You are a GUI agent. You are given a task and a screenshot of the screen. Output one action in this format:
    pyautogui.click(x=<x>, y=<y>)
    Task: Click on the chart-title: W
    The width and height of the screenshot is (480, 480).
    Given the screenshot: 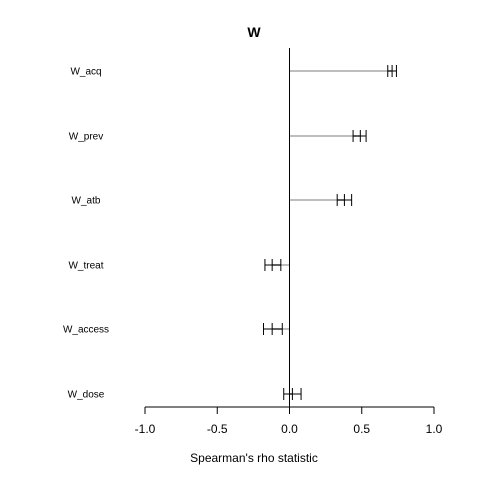 What is the action you would take?
    pyautogui.click(x=254, y=32)
    